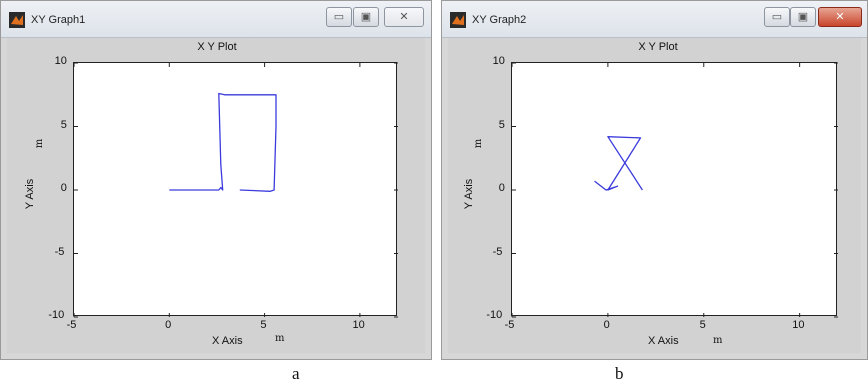  I want to click on window-title: XY Graph1, so click(58, 20).